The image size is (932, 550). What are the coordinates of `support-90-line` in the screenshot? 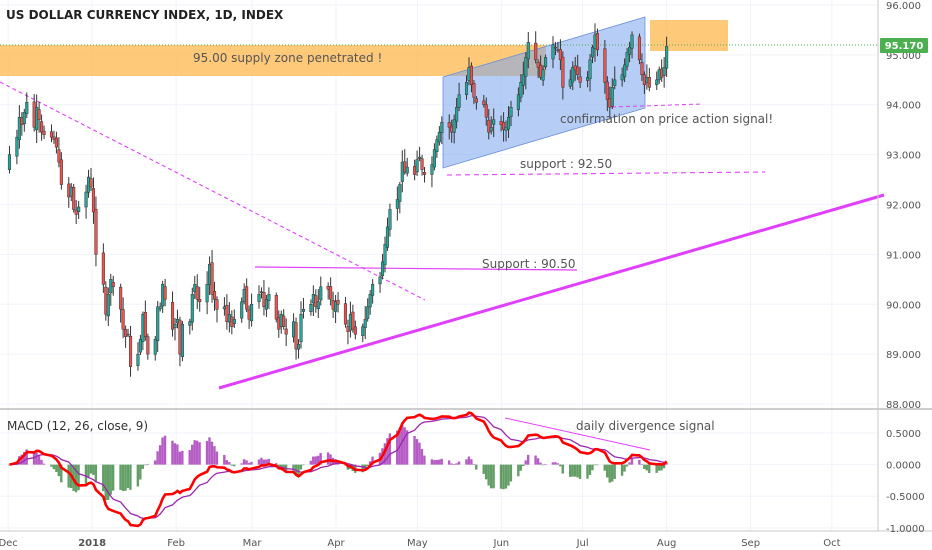 It's located at (416, 268).